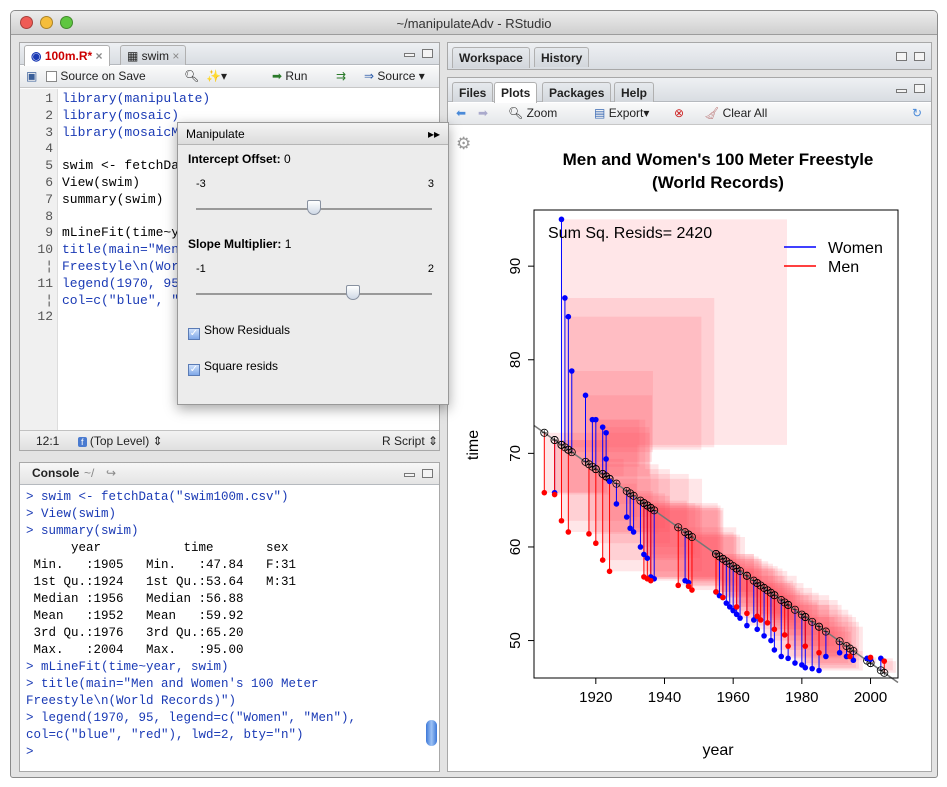  What do you see at coordinates (870, 697) in the screenshot?
I see `x-tick-label: 2000` at bounding box center [870, 697].